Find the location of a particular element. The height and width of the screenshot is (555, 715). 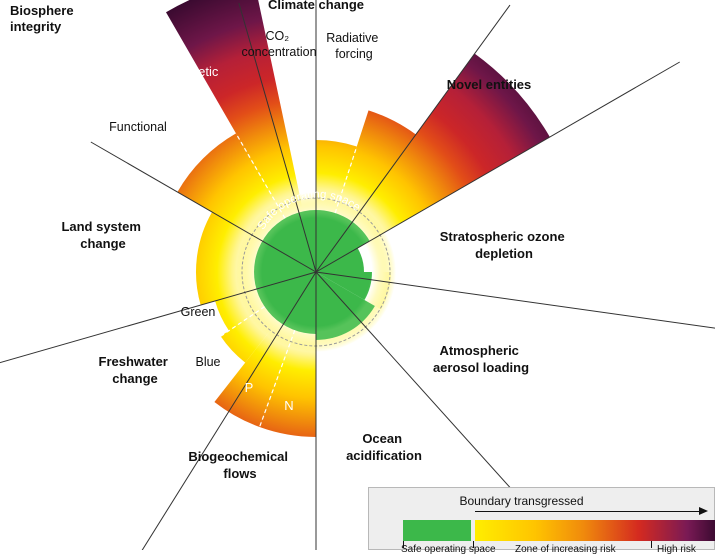

legend-tick-mid is located at coordinates (473, 544).